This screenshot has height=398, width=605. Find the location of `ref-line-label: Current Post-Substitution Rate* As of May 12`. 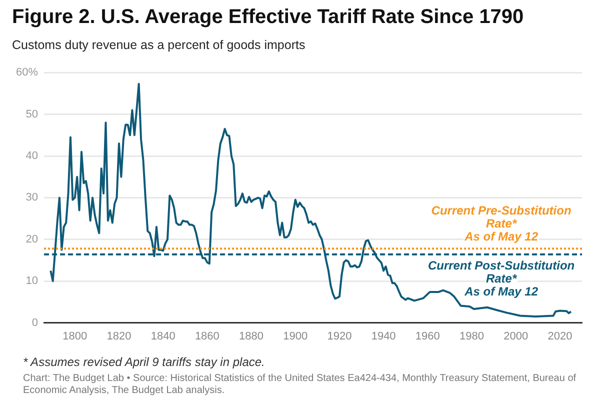

ref-line-label: Current Post-Substitution Rate* As of May 12 is located at coordinates (501, 278).